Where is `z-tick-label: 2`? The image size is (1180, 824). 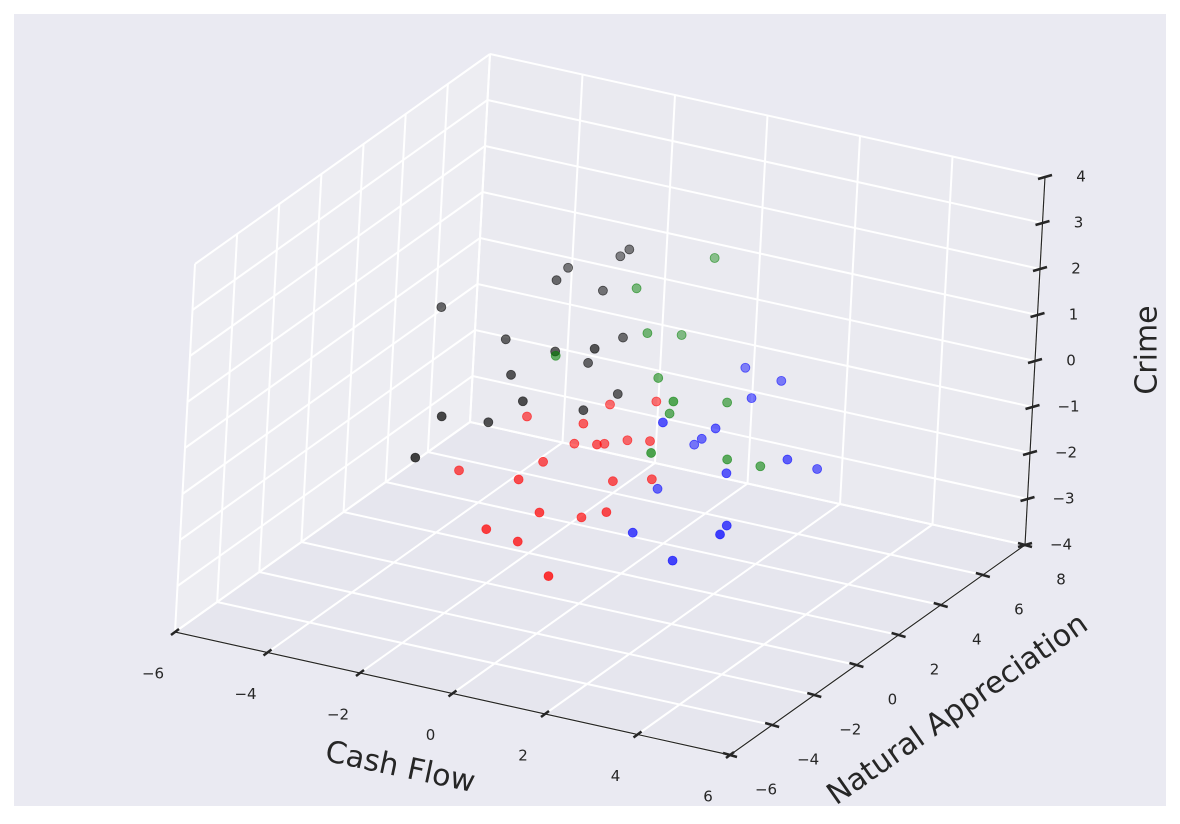
z-tick-label: 2 is located at coordinates (1076, 269).